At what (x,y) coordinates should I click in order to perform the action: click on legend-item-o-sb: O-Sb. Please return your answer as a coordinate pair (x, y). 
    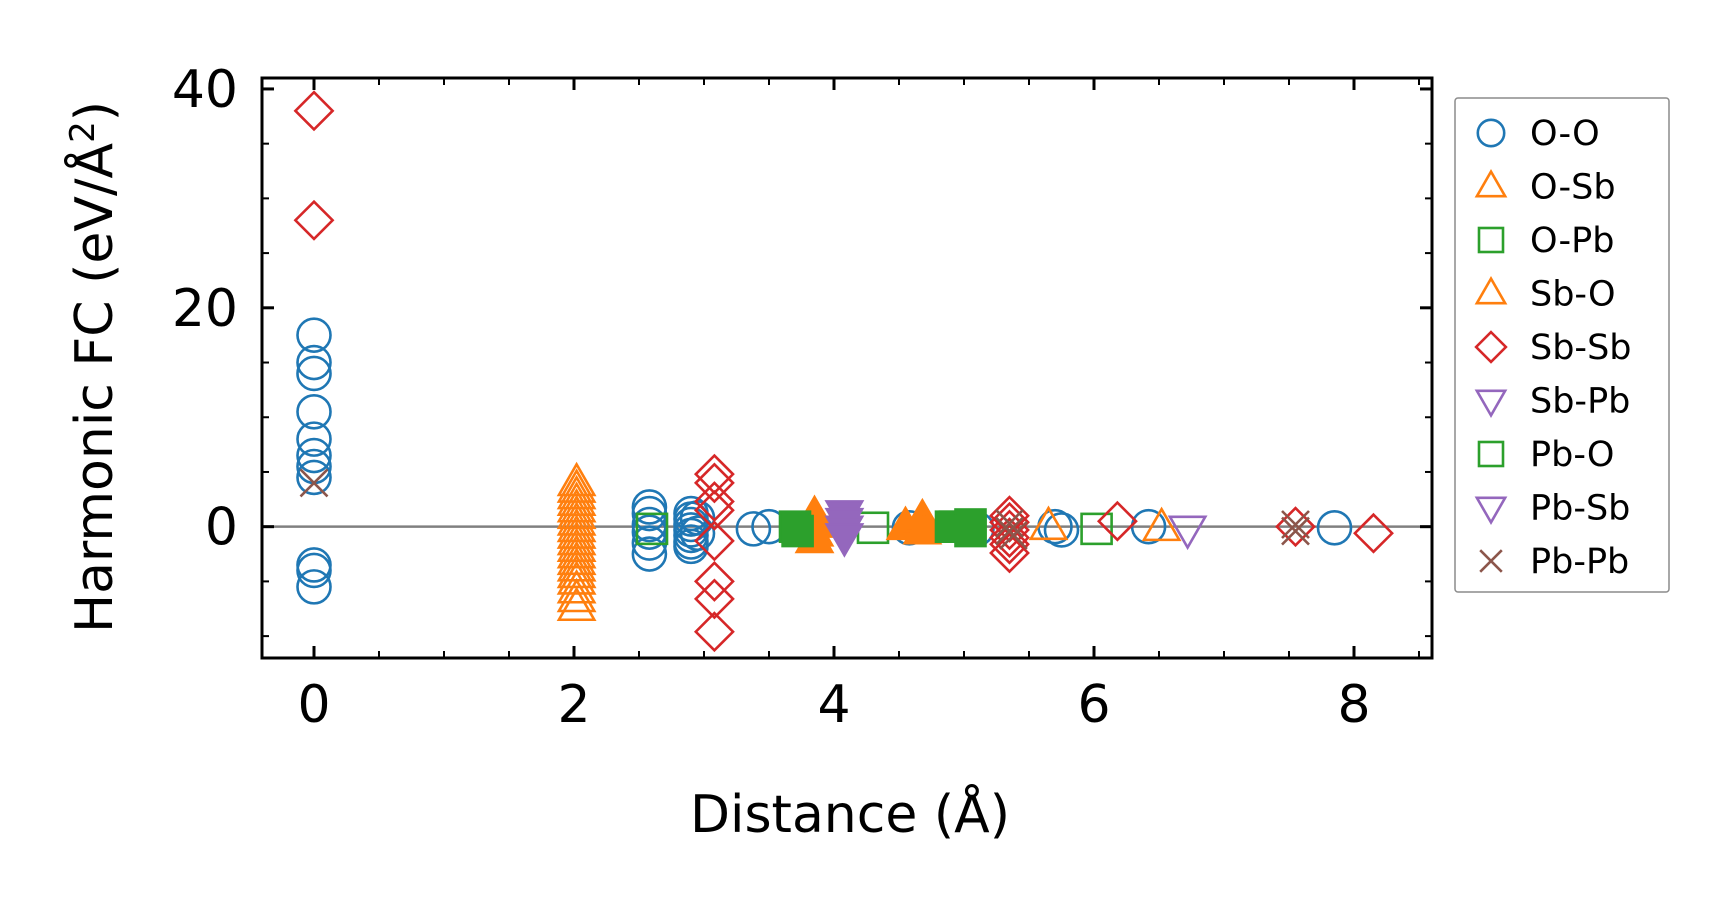
    Looking at the image, I should click on (1545, 188).